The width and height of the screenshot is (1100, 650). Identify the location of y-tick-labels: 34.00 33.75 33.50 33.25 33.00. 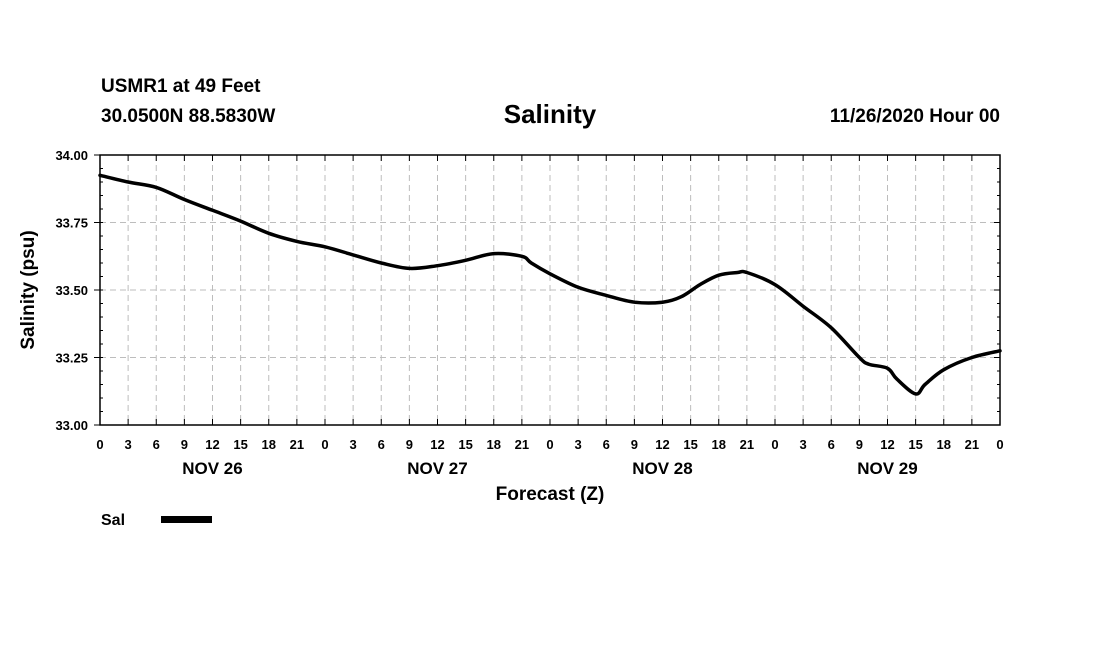
(71, 290).